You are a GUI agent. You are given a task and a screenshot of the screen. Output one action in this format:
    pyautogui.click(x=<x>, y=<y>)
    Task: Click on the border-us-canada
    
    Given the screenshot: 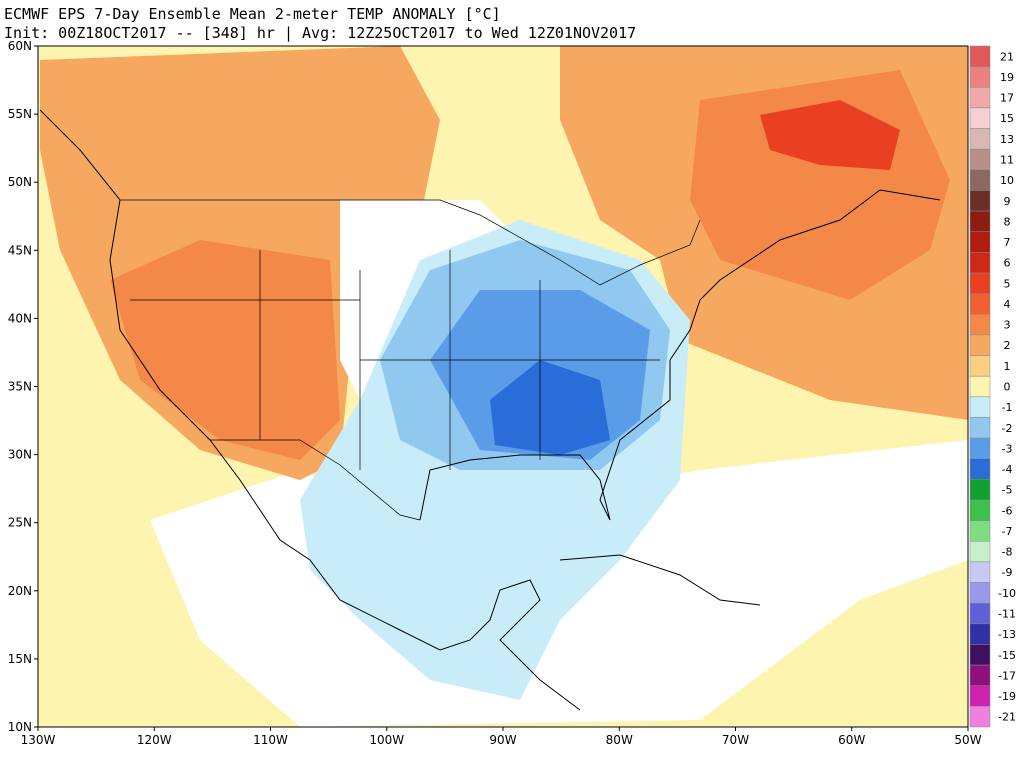 What is the action you would take?
    pyautogui.click(x=410, y=242)
    